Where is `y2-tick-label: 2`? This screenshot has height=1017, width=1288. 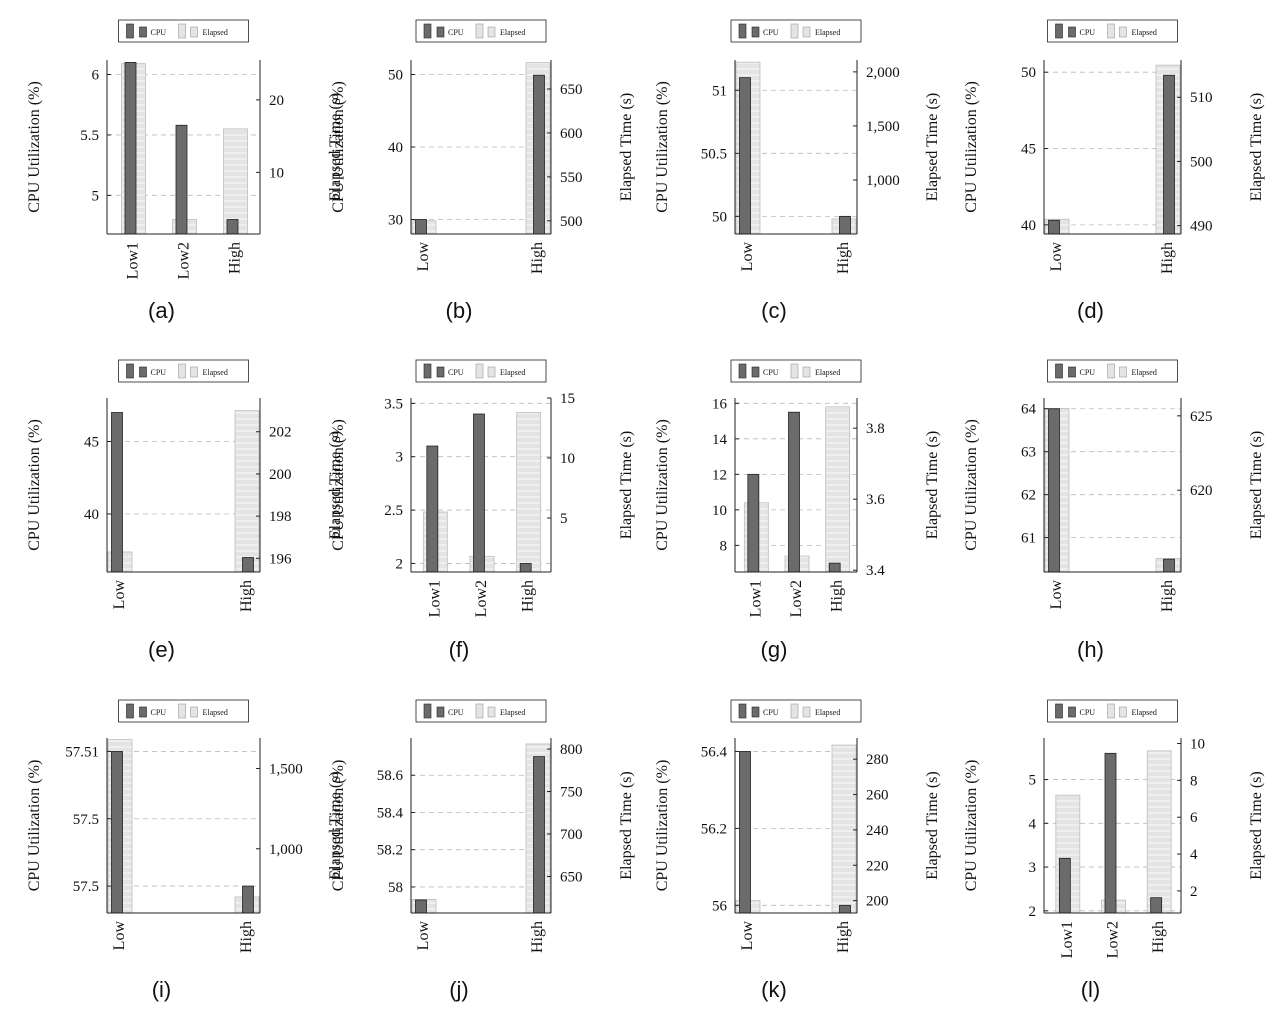 y2-tick-label: 2 is located at coordinates (1194, 892).